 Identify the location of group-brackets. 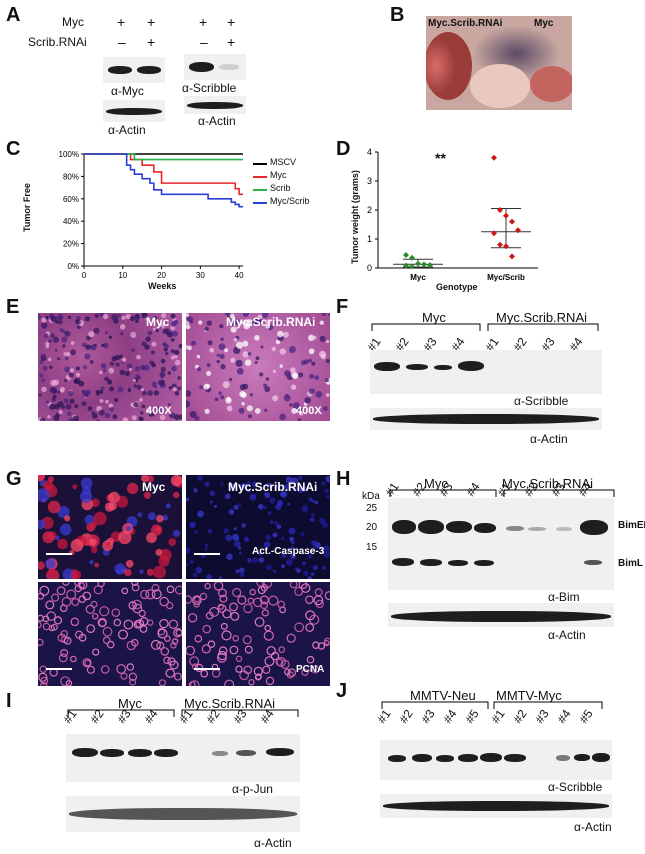
(485, 327).